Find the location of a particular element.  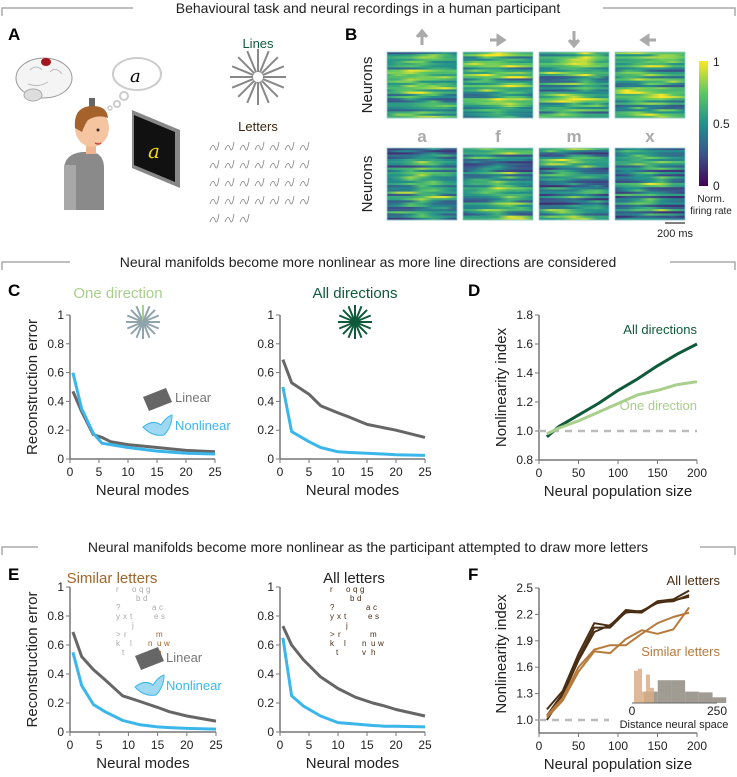

y-tick-label: 0.6 is located at coordinates (55, 645).